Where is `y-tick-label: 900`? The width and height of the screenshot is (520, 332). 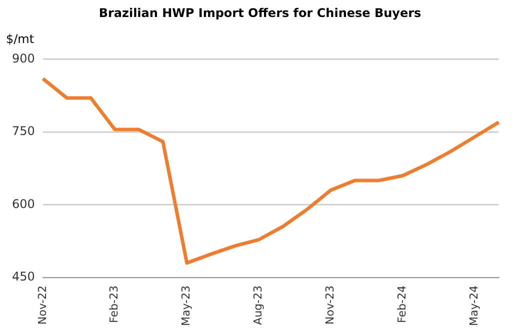 y-tick-label: 900 is located at coordinates (23, 58).